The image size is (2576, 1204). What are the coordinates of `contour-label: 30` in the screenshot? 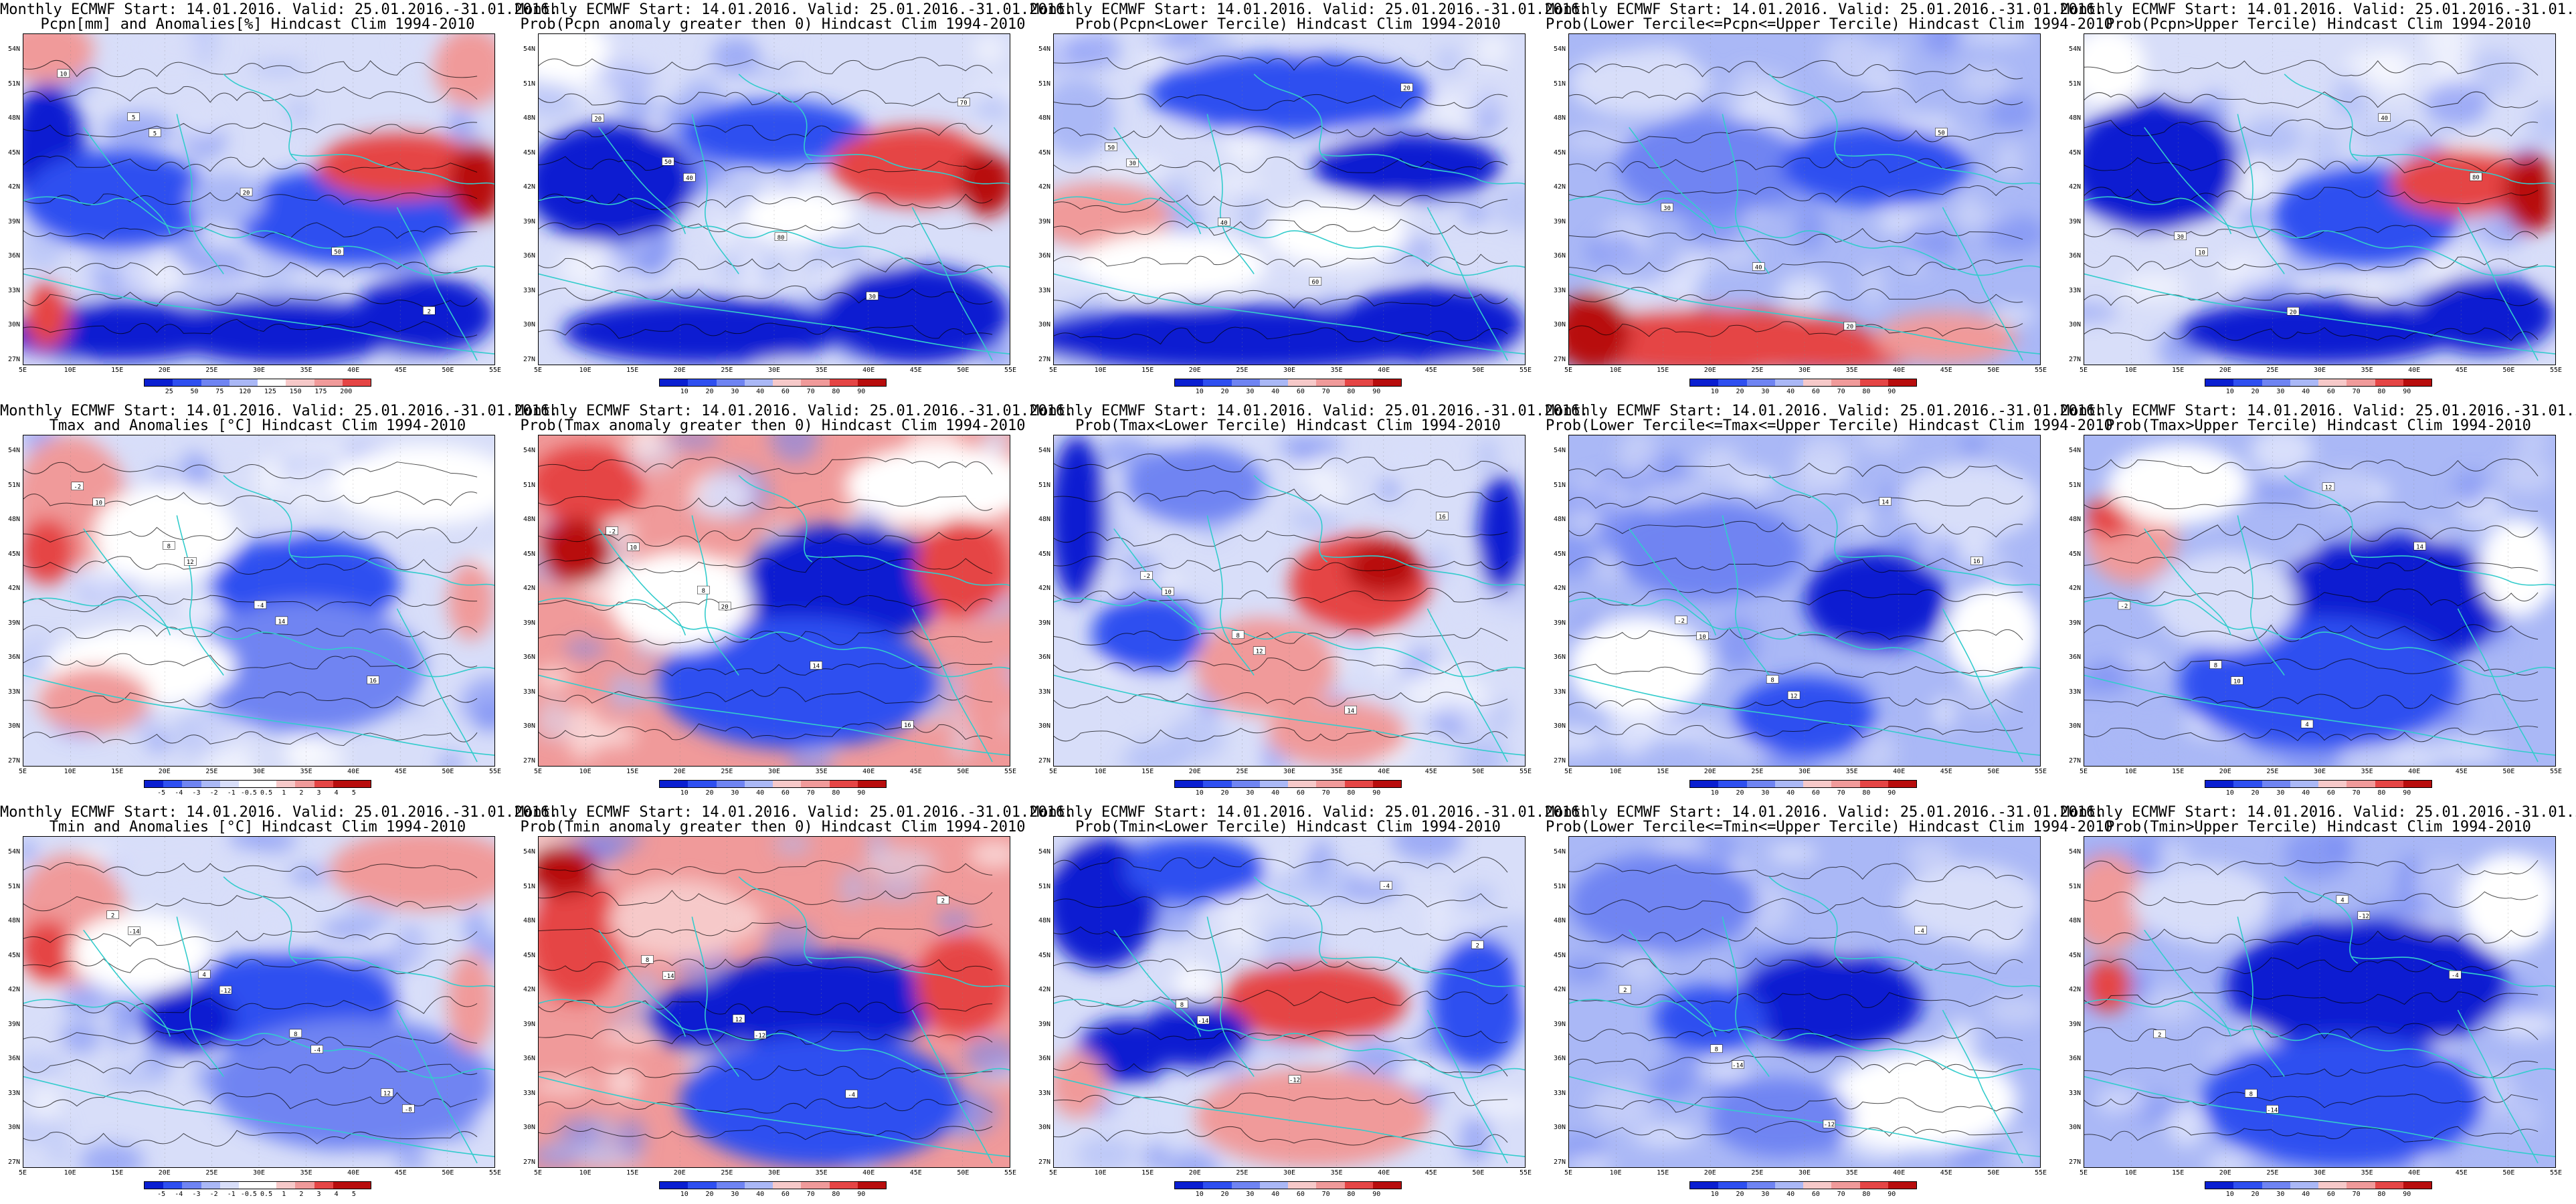 It's located at (2180, 236).